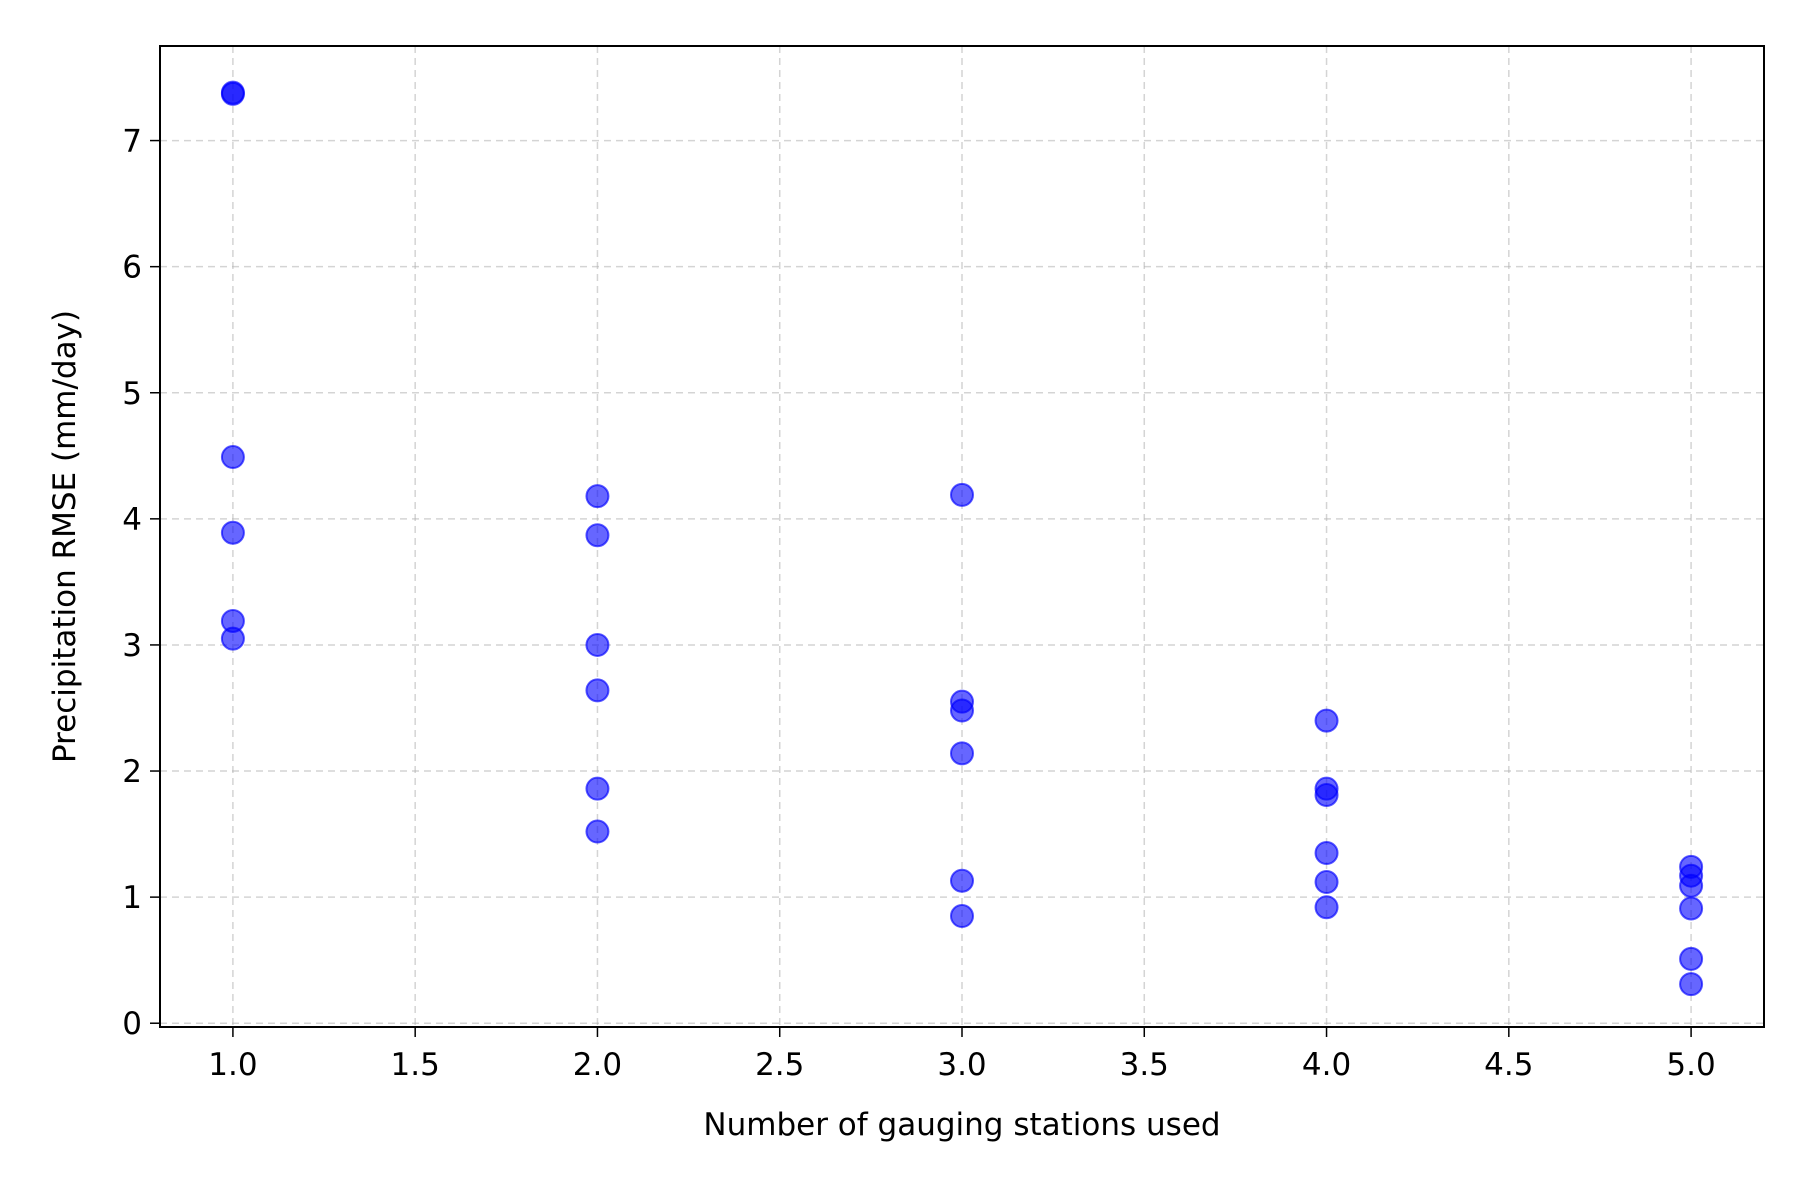 Image resolution: width=1800 pixels, height=1200 pixels. Describe the element at coordinates (132, 394) in the screenshot. I see `y-tick-label: 5` at that location.